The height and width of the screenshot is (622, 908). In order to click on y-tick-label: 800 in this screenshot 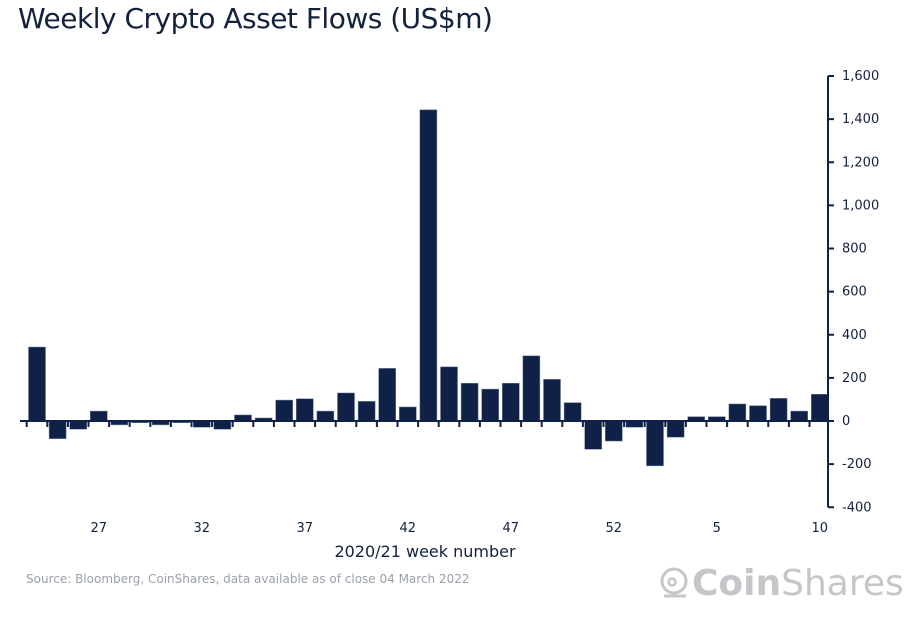, I will do `click(854, 249)`.